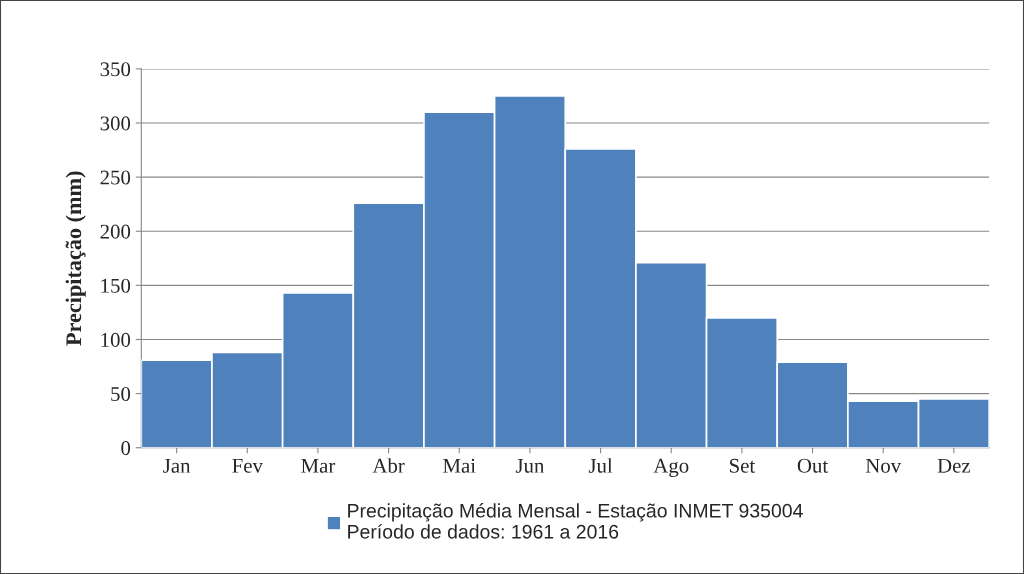 Image resolution: width=1024 pixels, height=574 pixels. Describe the element at coordinates (575, 521) in the screenshot. I see `legend-label: Precipitação Média Mensal - Estação INMET 935004 Período de dados: 1961 a 2016` at that location.